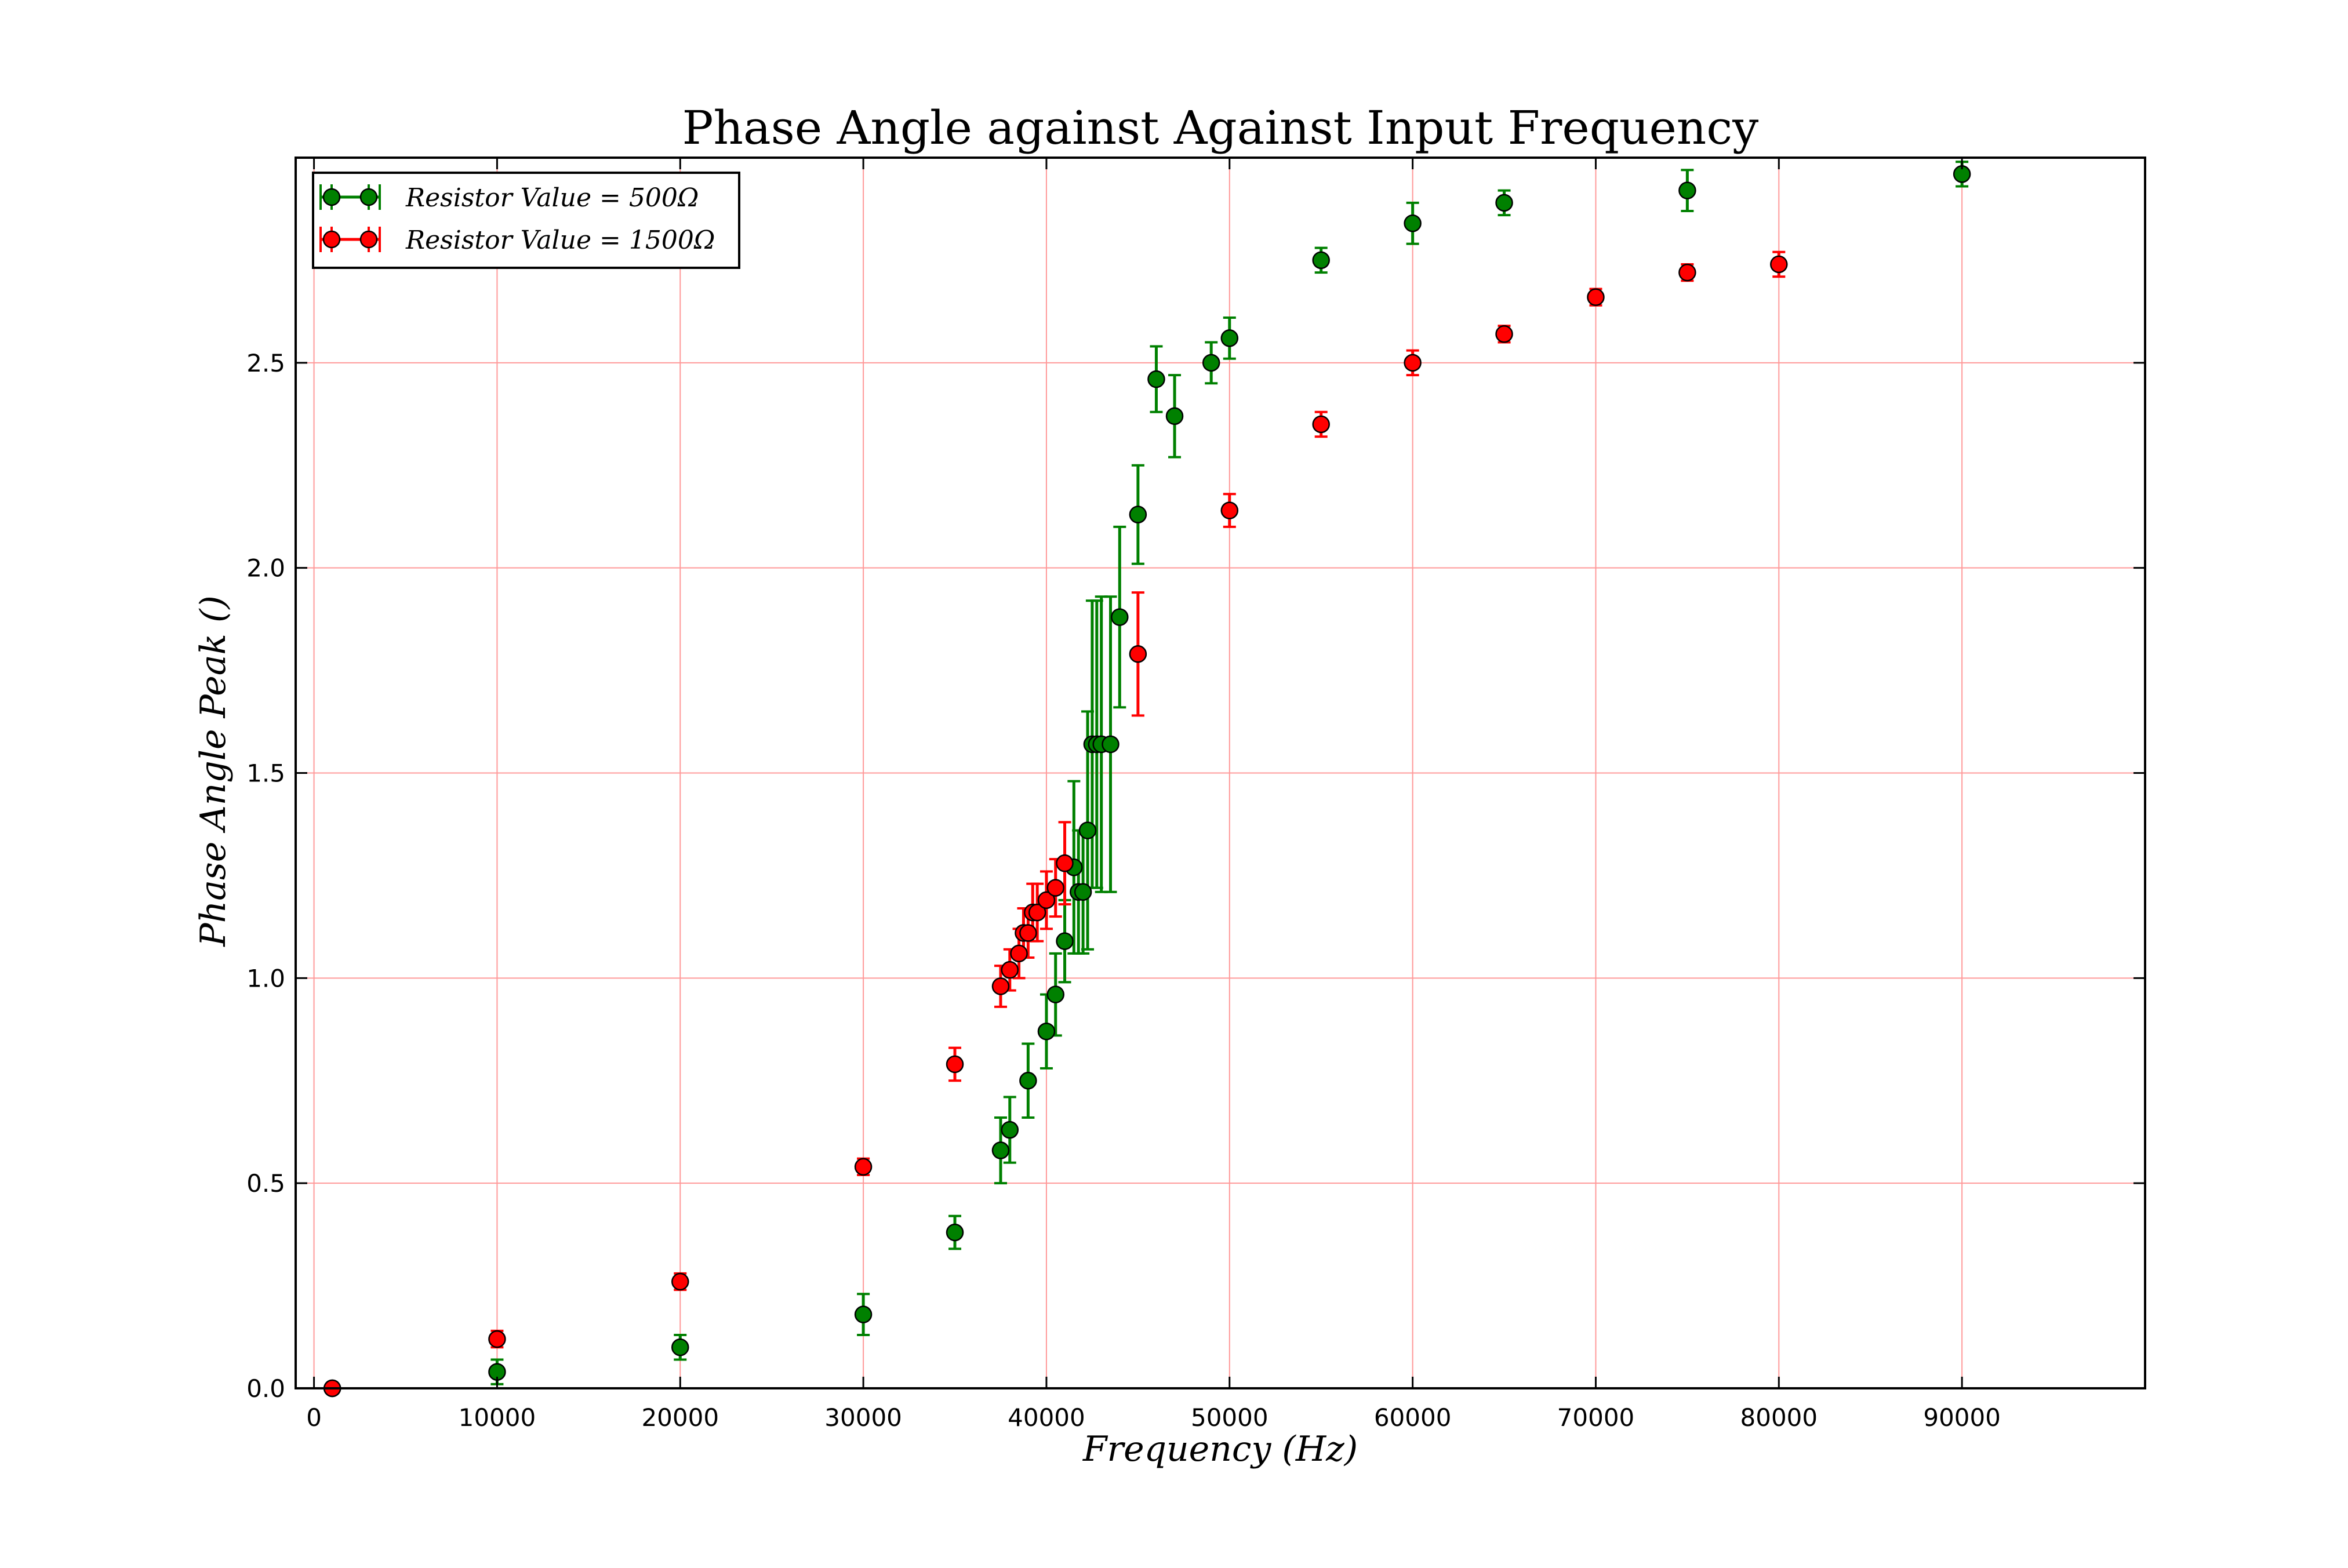  Describe the element at coordinates (265, 363) in the screenshot. I see `y-tick-label: 2.5` at that location.